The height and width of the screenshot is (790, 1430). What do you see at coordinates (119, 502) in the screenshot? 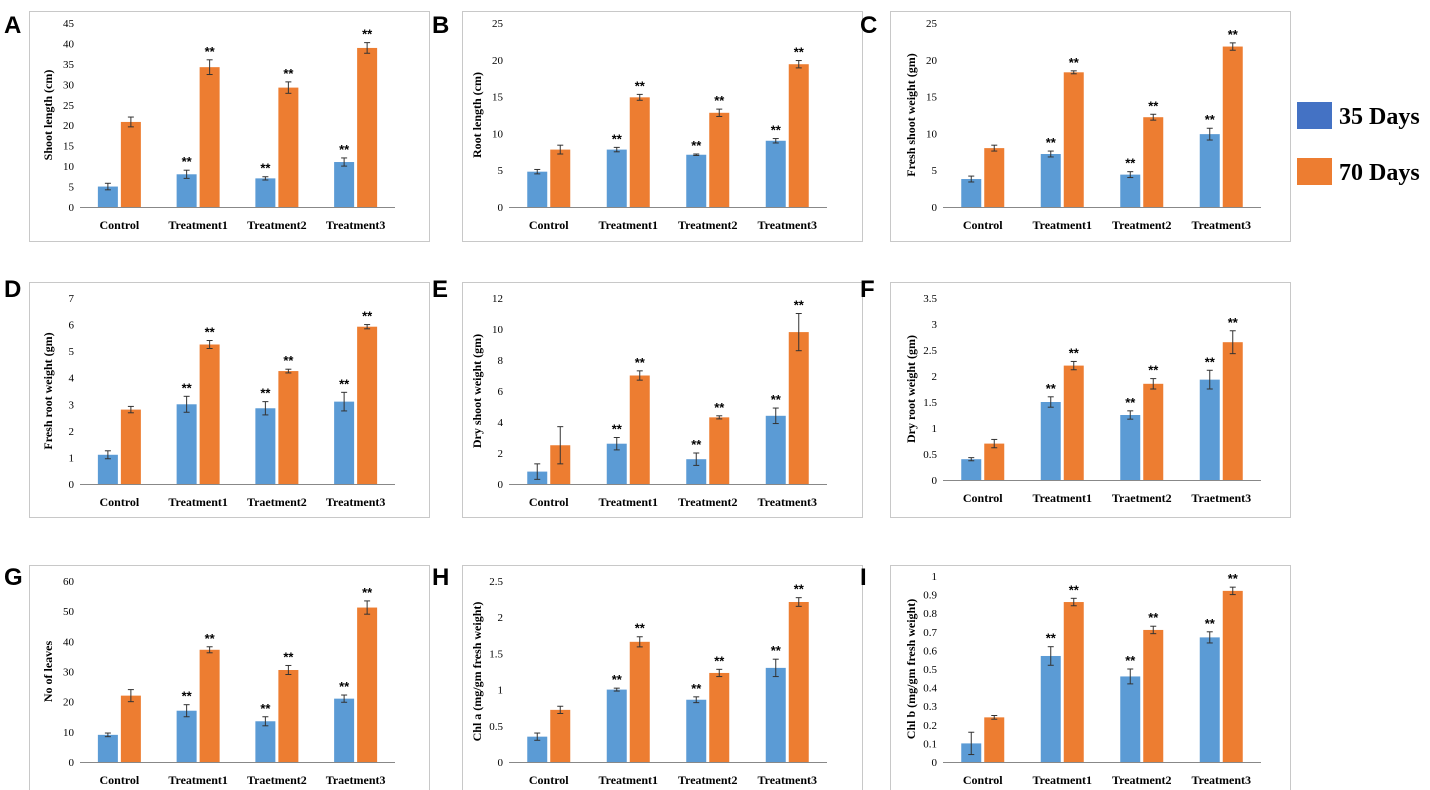
I see `panel-d-category-label: Control` at bounding box center [119, 502].